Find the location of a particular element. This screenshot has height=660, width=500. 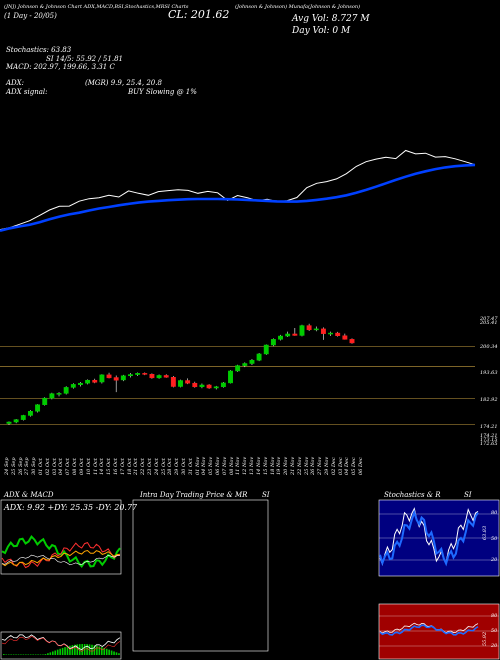

stoch-d is located at coordinates (429, 538).